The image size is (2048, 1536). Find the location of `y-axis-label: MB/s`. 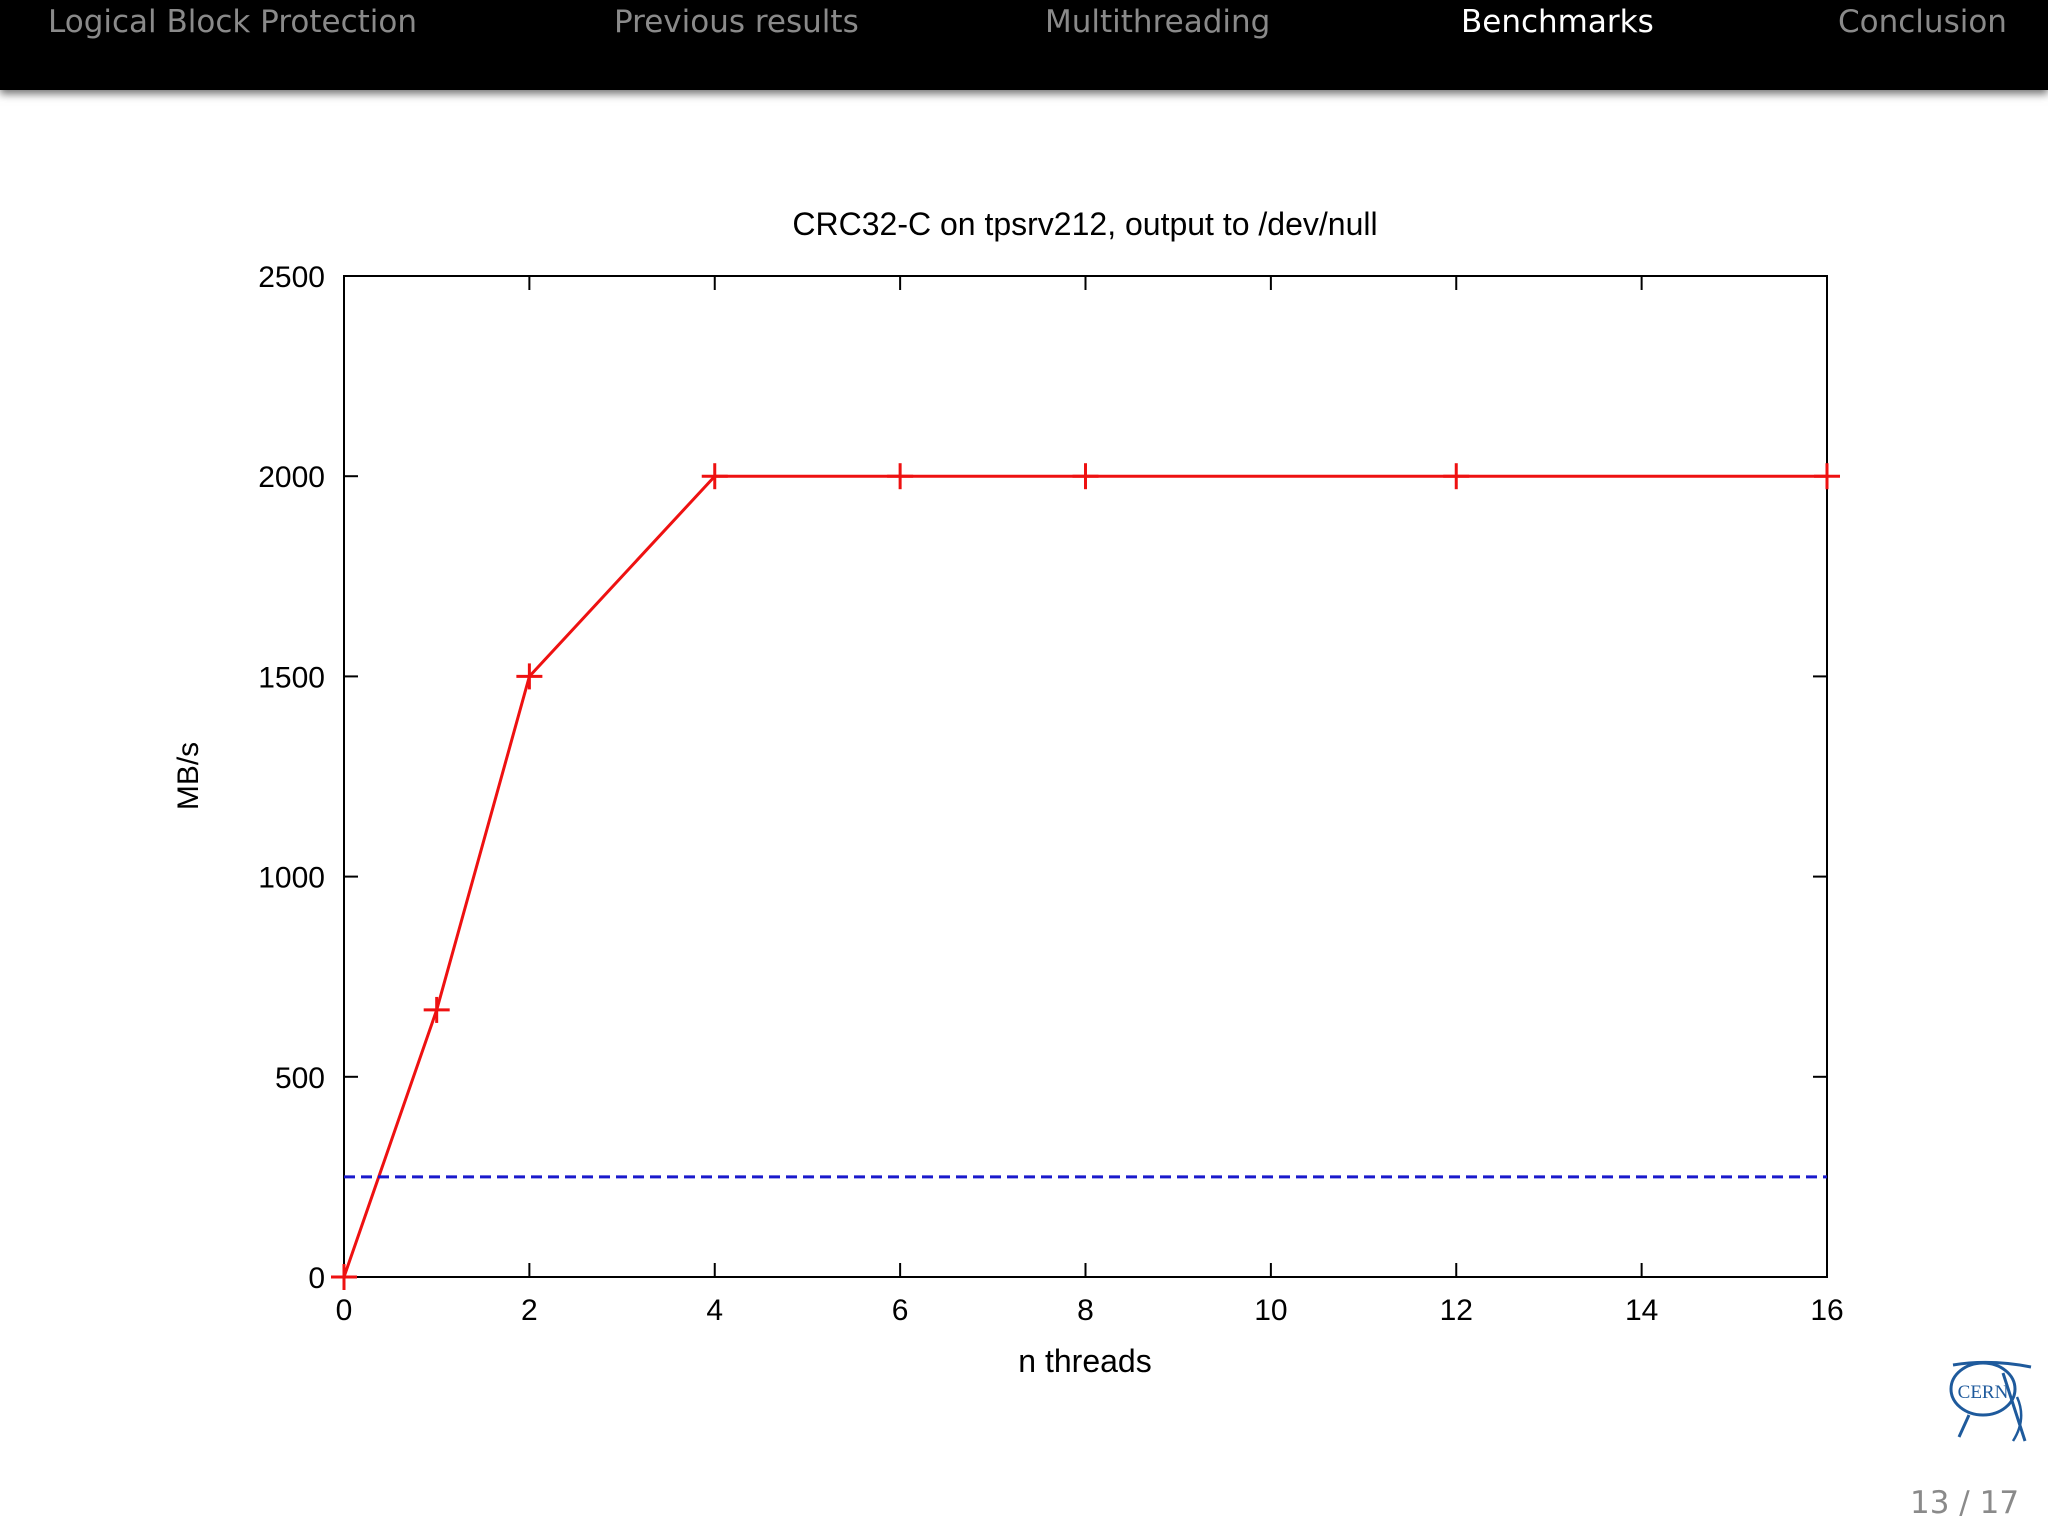

y-axis-label: MB/s is located at coordinates (188, 776).